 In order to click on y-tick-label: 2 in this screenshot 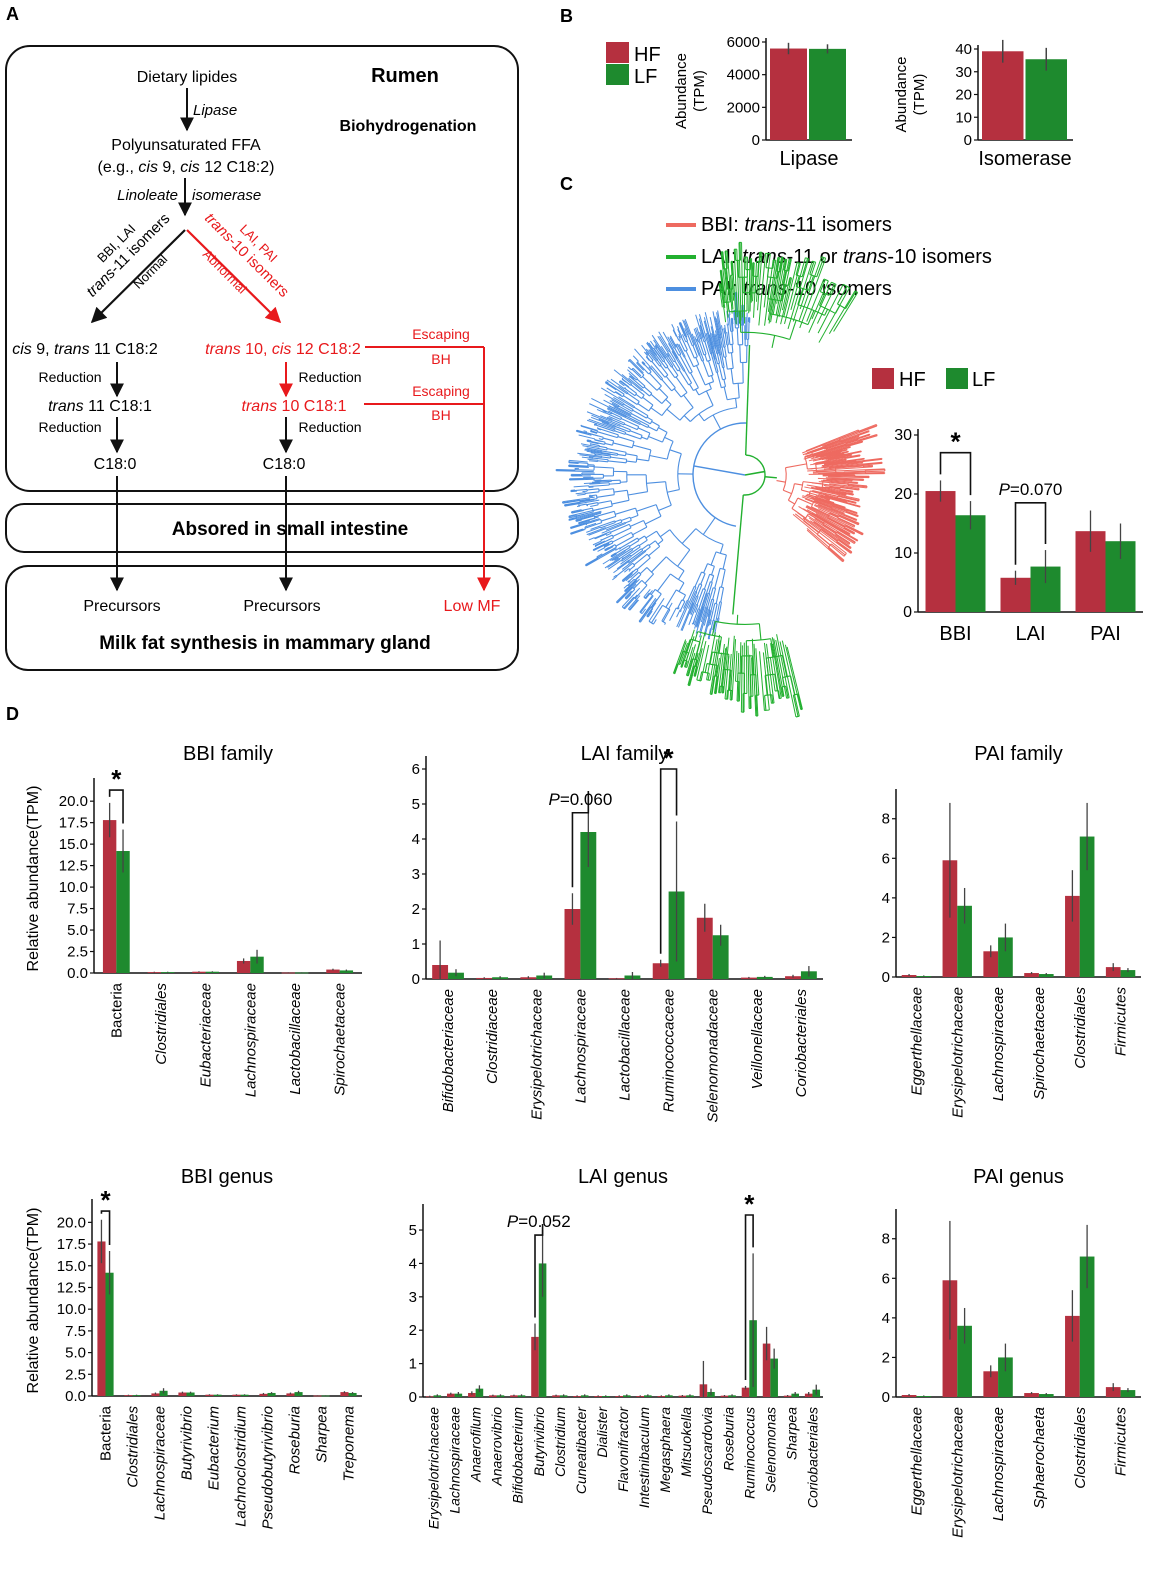, I will do `click(886, 1357)`.